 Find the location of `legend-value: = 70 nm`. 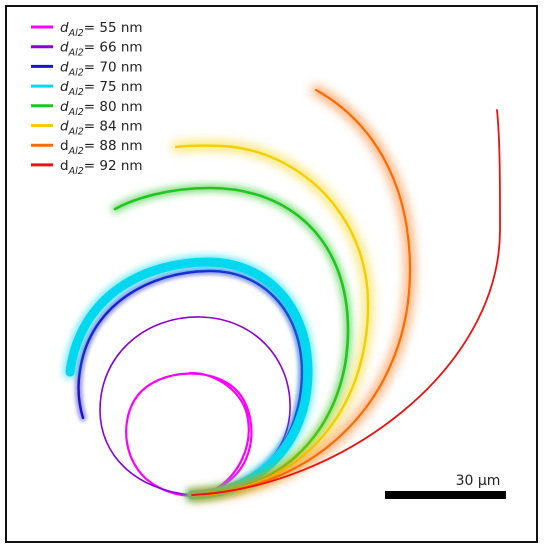

legend-value: = 70 nm is located at coordinates (113, 67).